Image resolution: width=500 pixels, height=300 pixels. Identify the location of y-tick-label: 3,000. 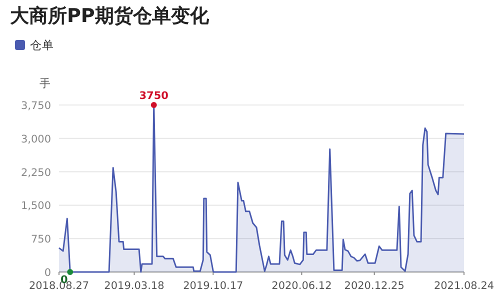
(35, 139).